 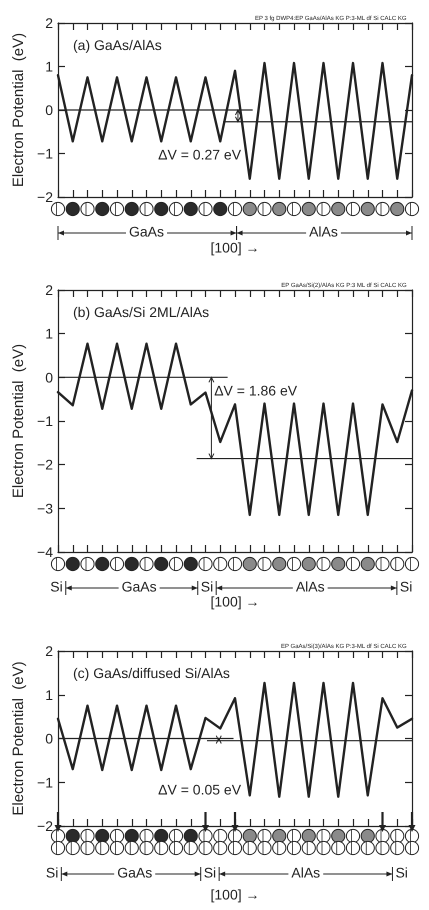 I want to click on text: (b) GaAs/Si 2ML/AlAs, so click(x=141, y=312).